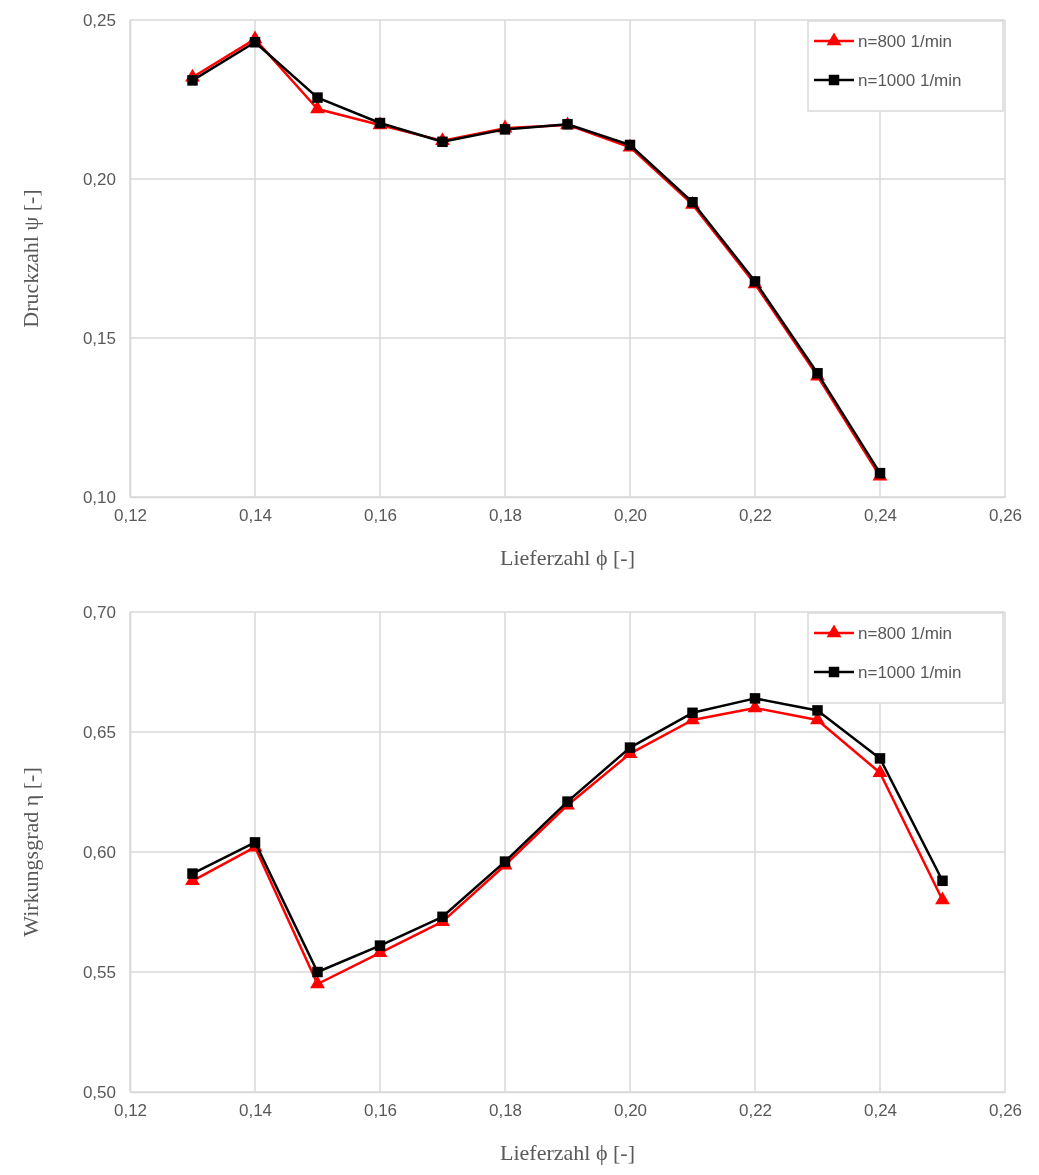  I want to click on y-tick-label: 0,70, so click(99, 612).